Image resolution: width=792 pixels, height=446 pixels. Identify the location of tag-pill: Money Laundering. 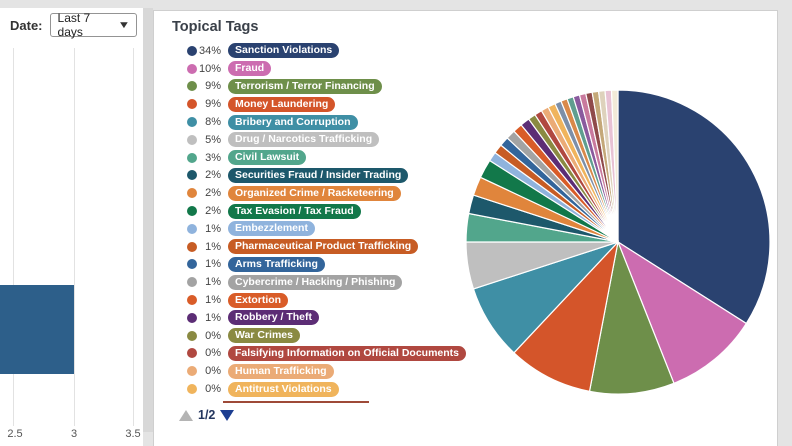
(282, 104).